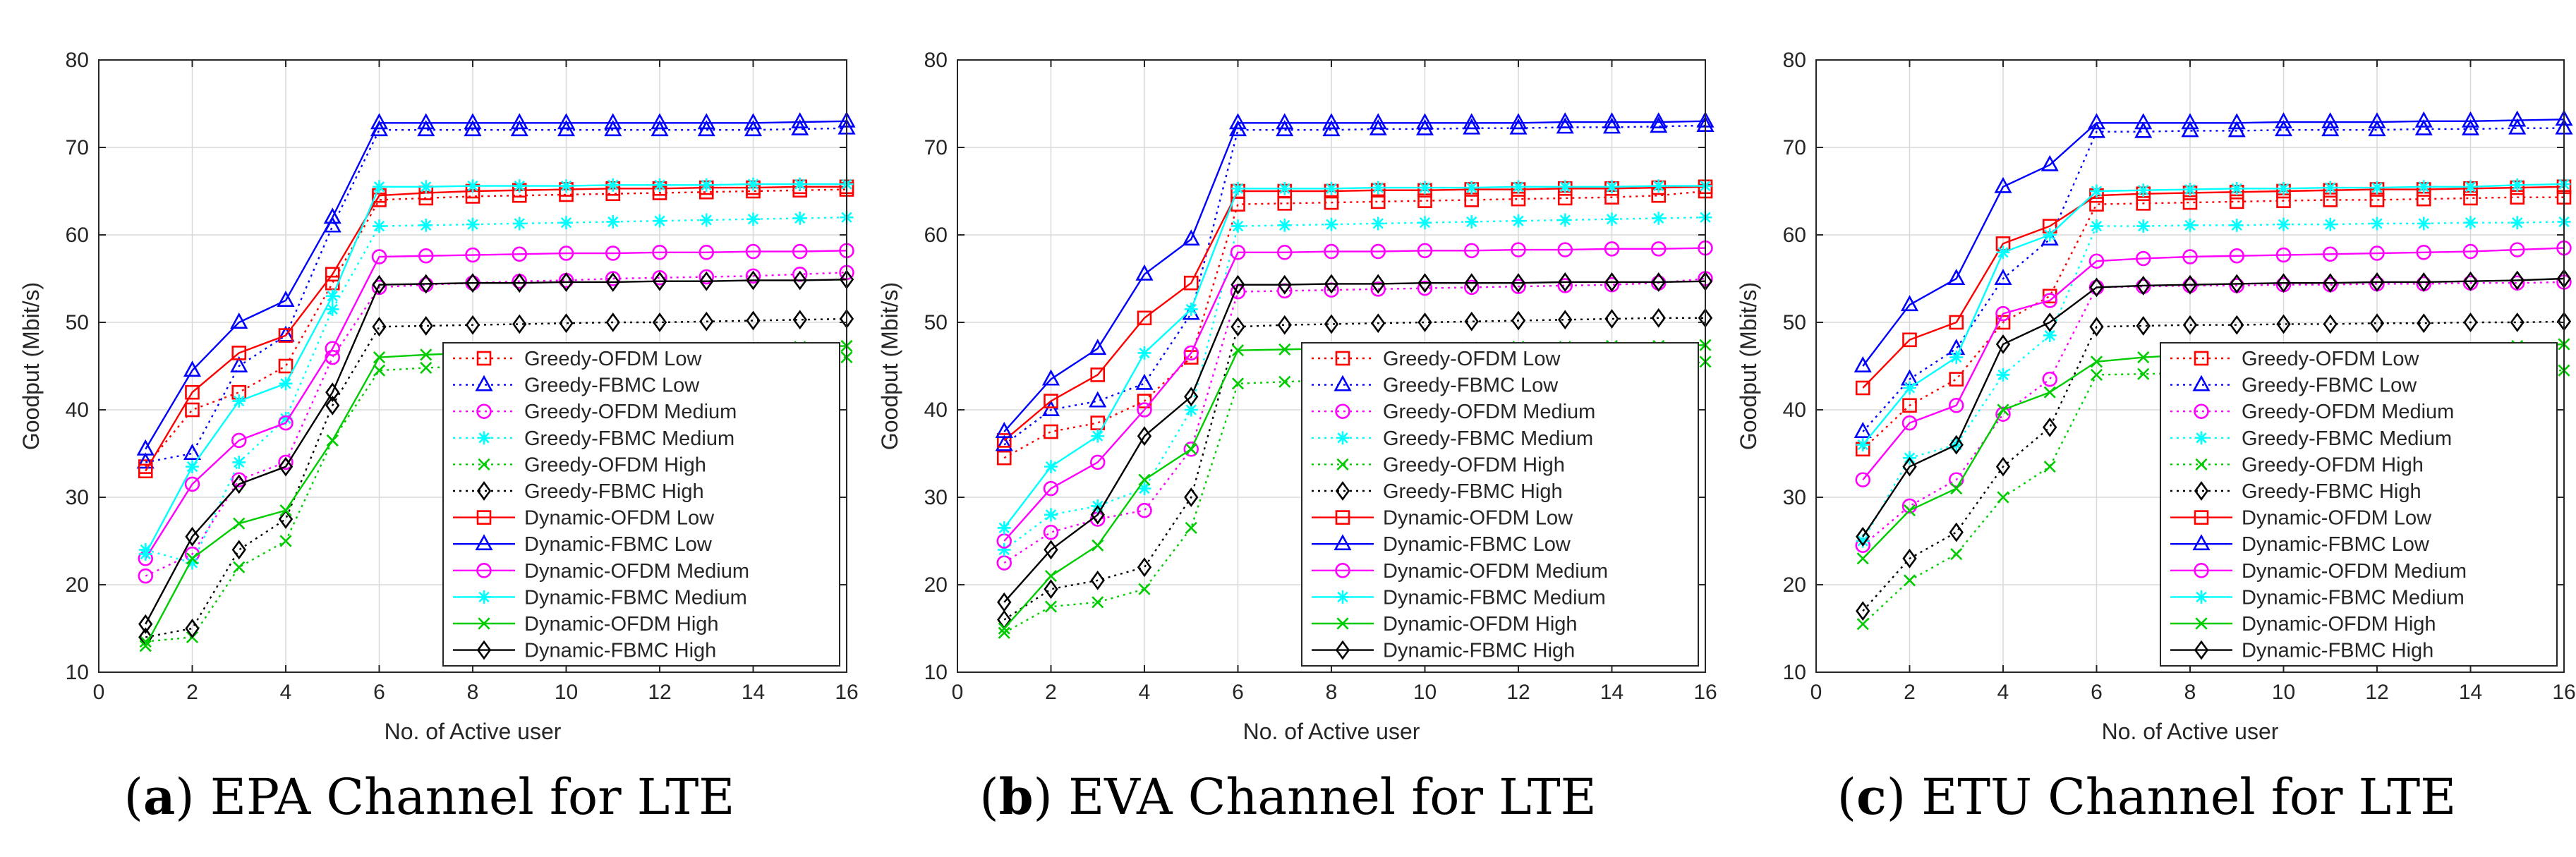 This screenshot has height=857, width=2576. I want to click on legend-item: Dynamic-FBMC Medium, so click(1459, 597).